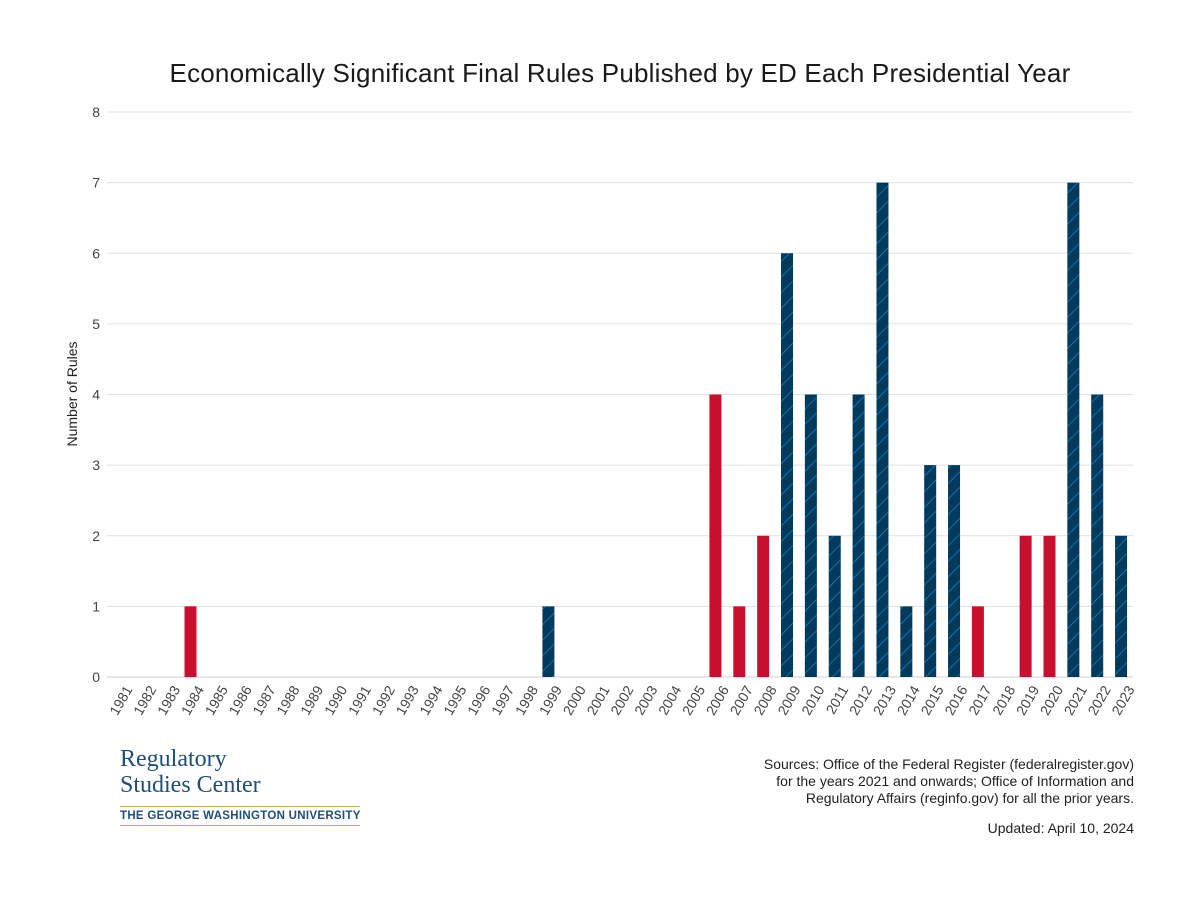 This screenshot has height=900, width=1200. Describe the element at coordinates (1076, 700) in the screenshot. I see `x-tick-label: 2021` at that location.